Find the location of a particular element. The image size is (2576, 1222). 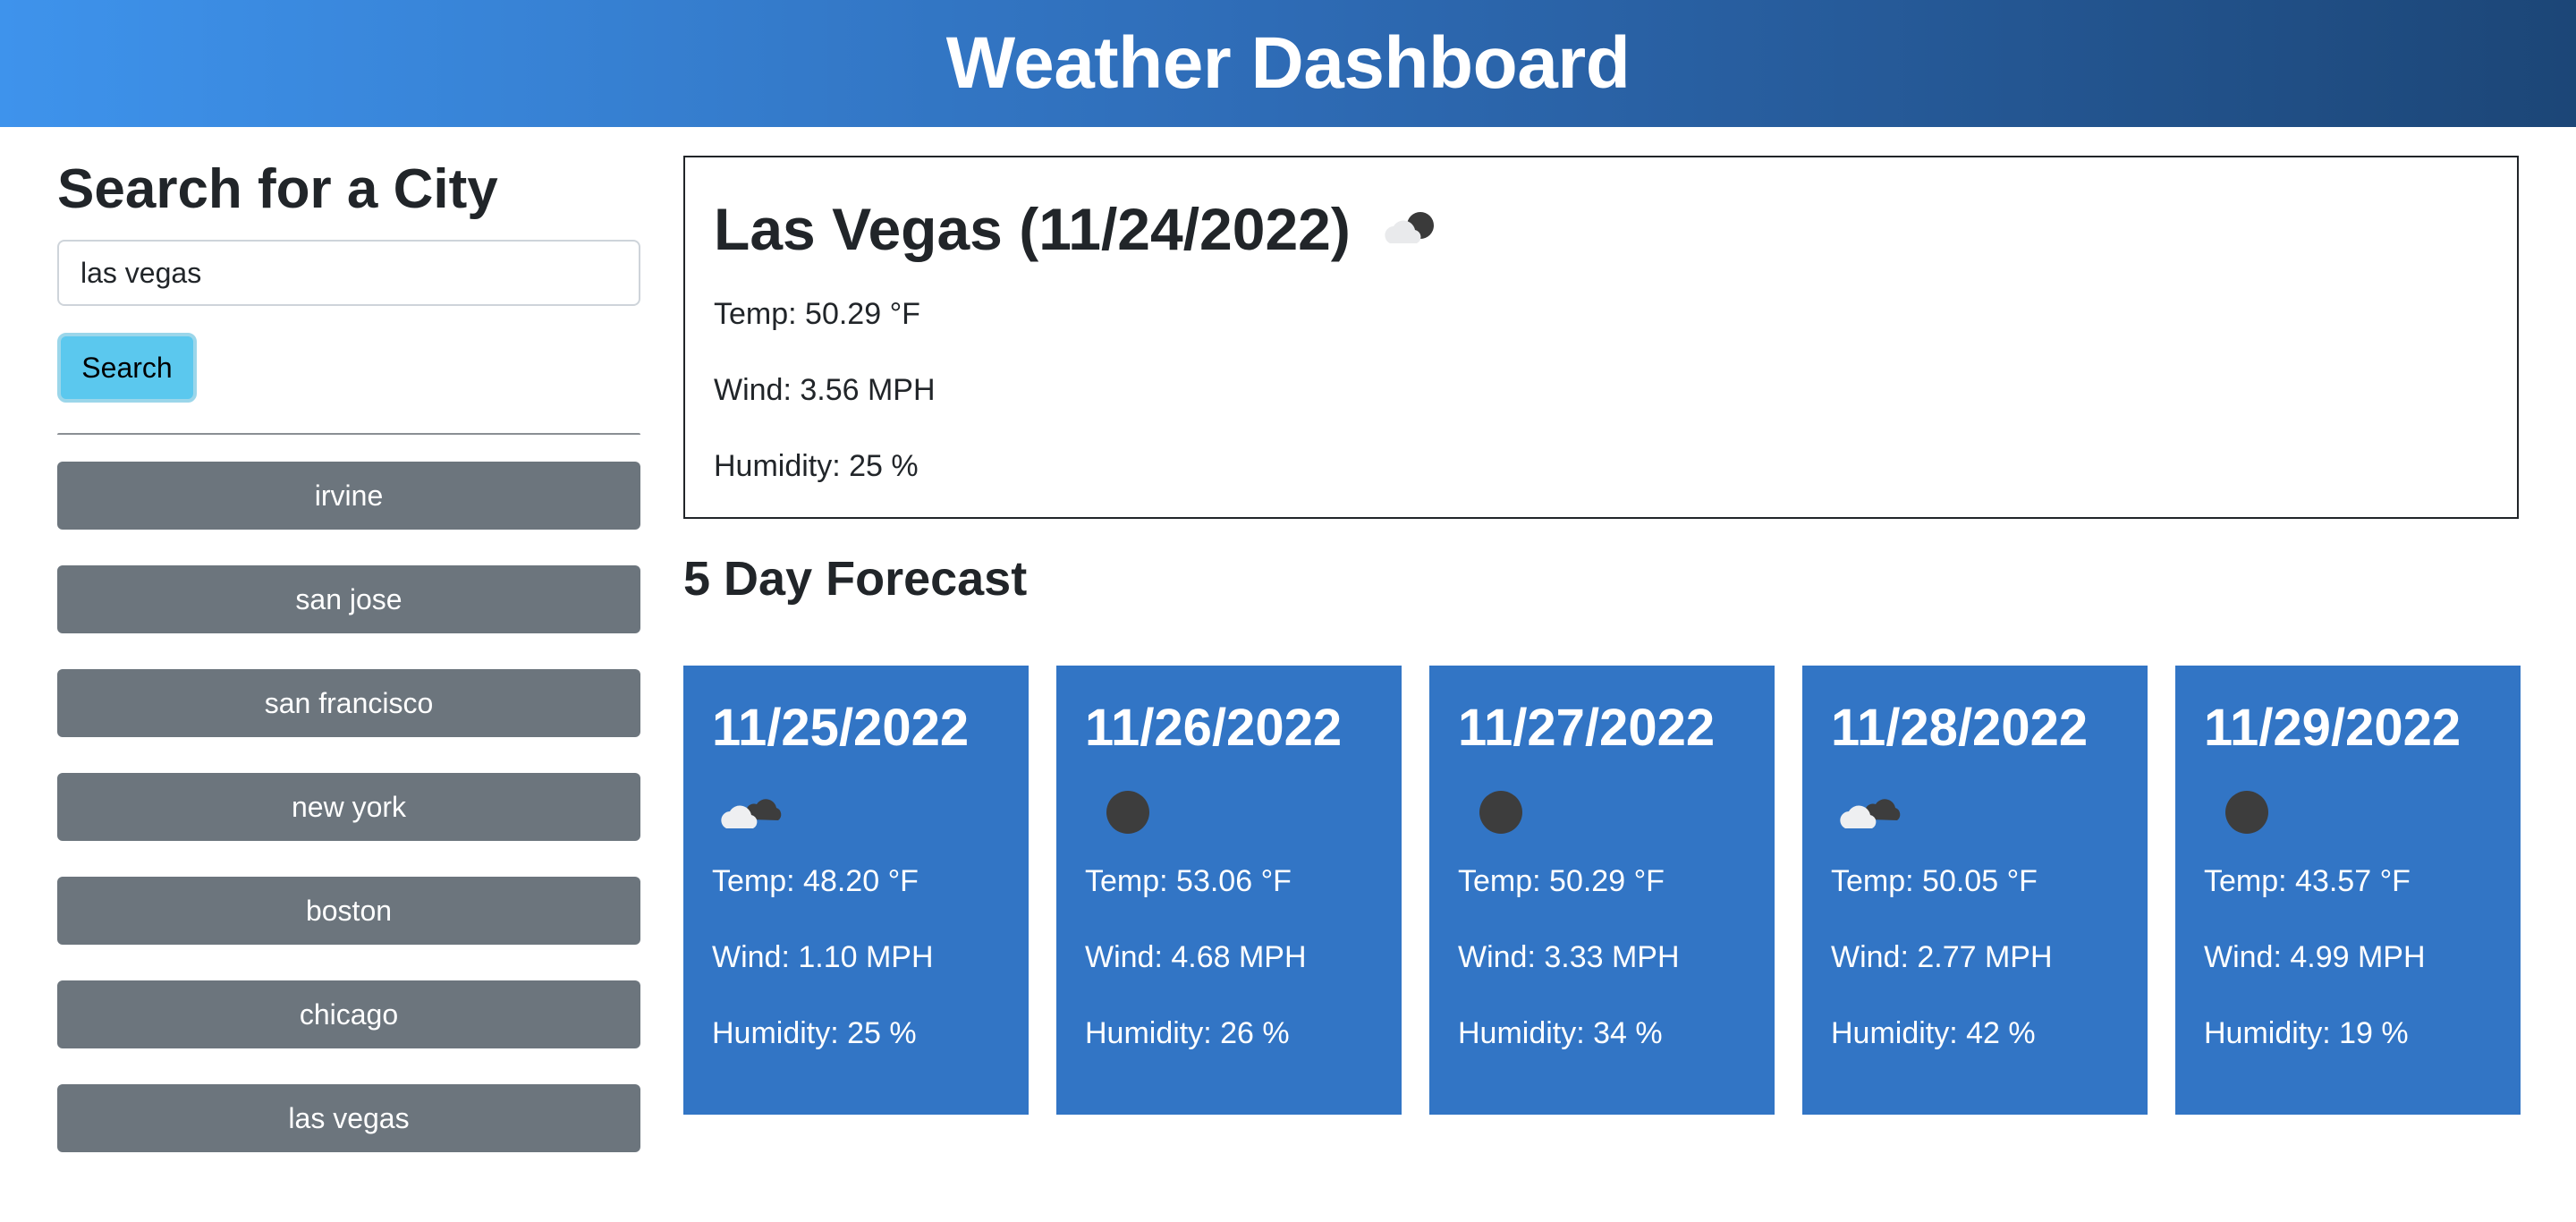

forecast-humidity: Humidity: 42 % is located at coordinates (1933, 1033).